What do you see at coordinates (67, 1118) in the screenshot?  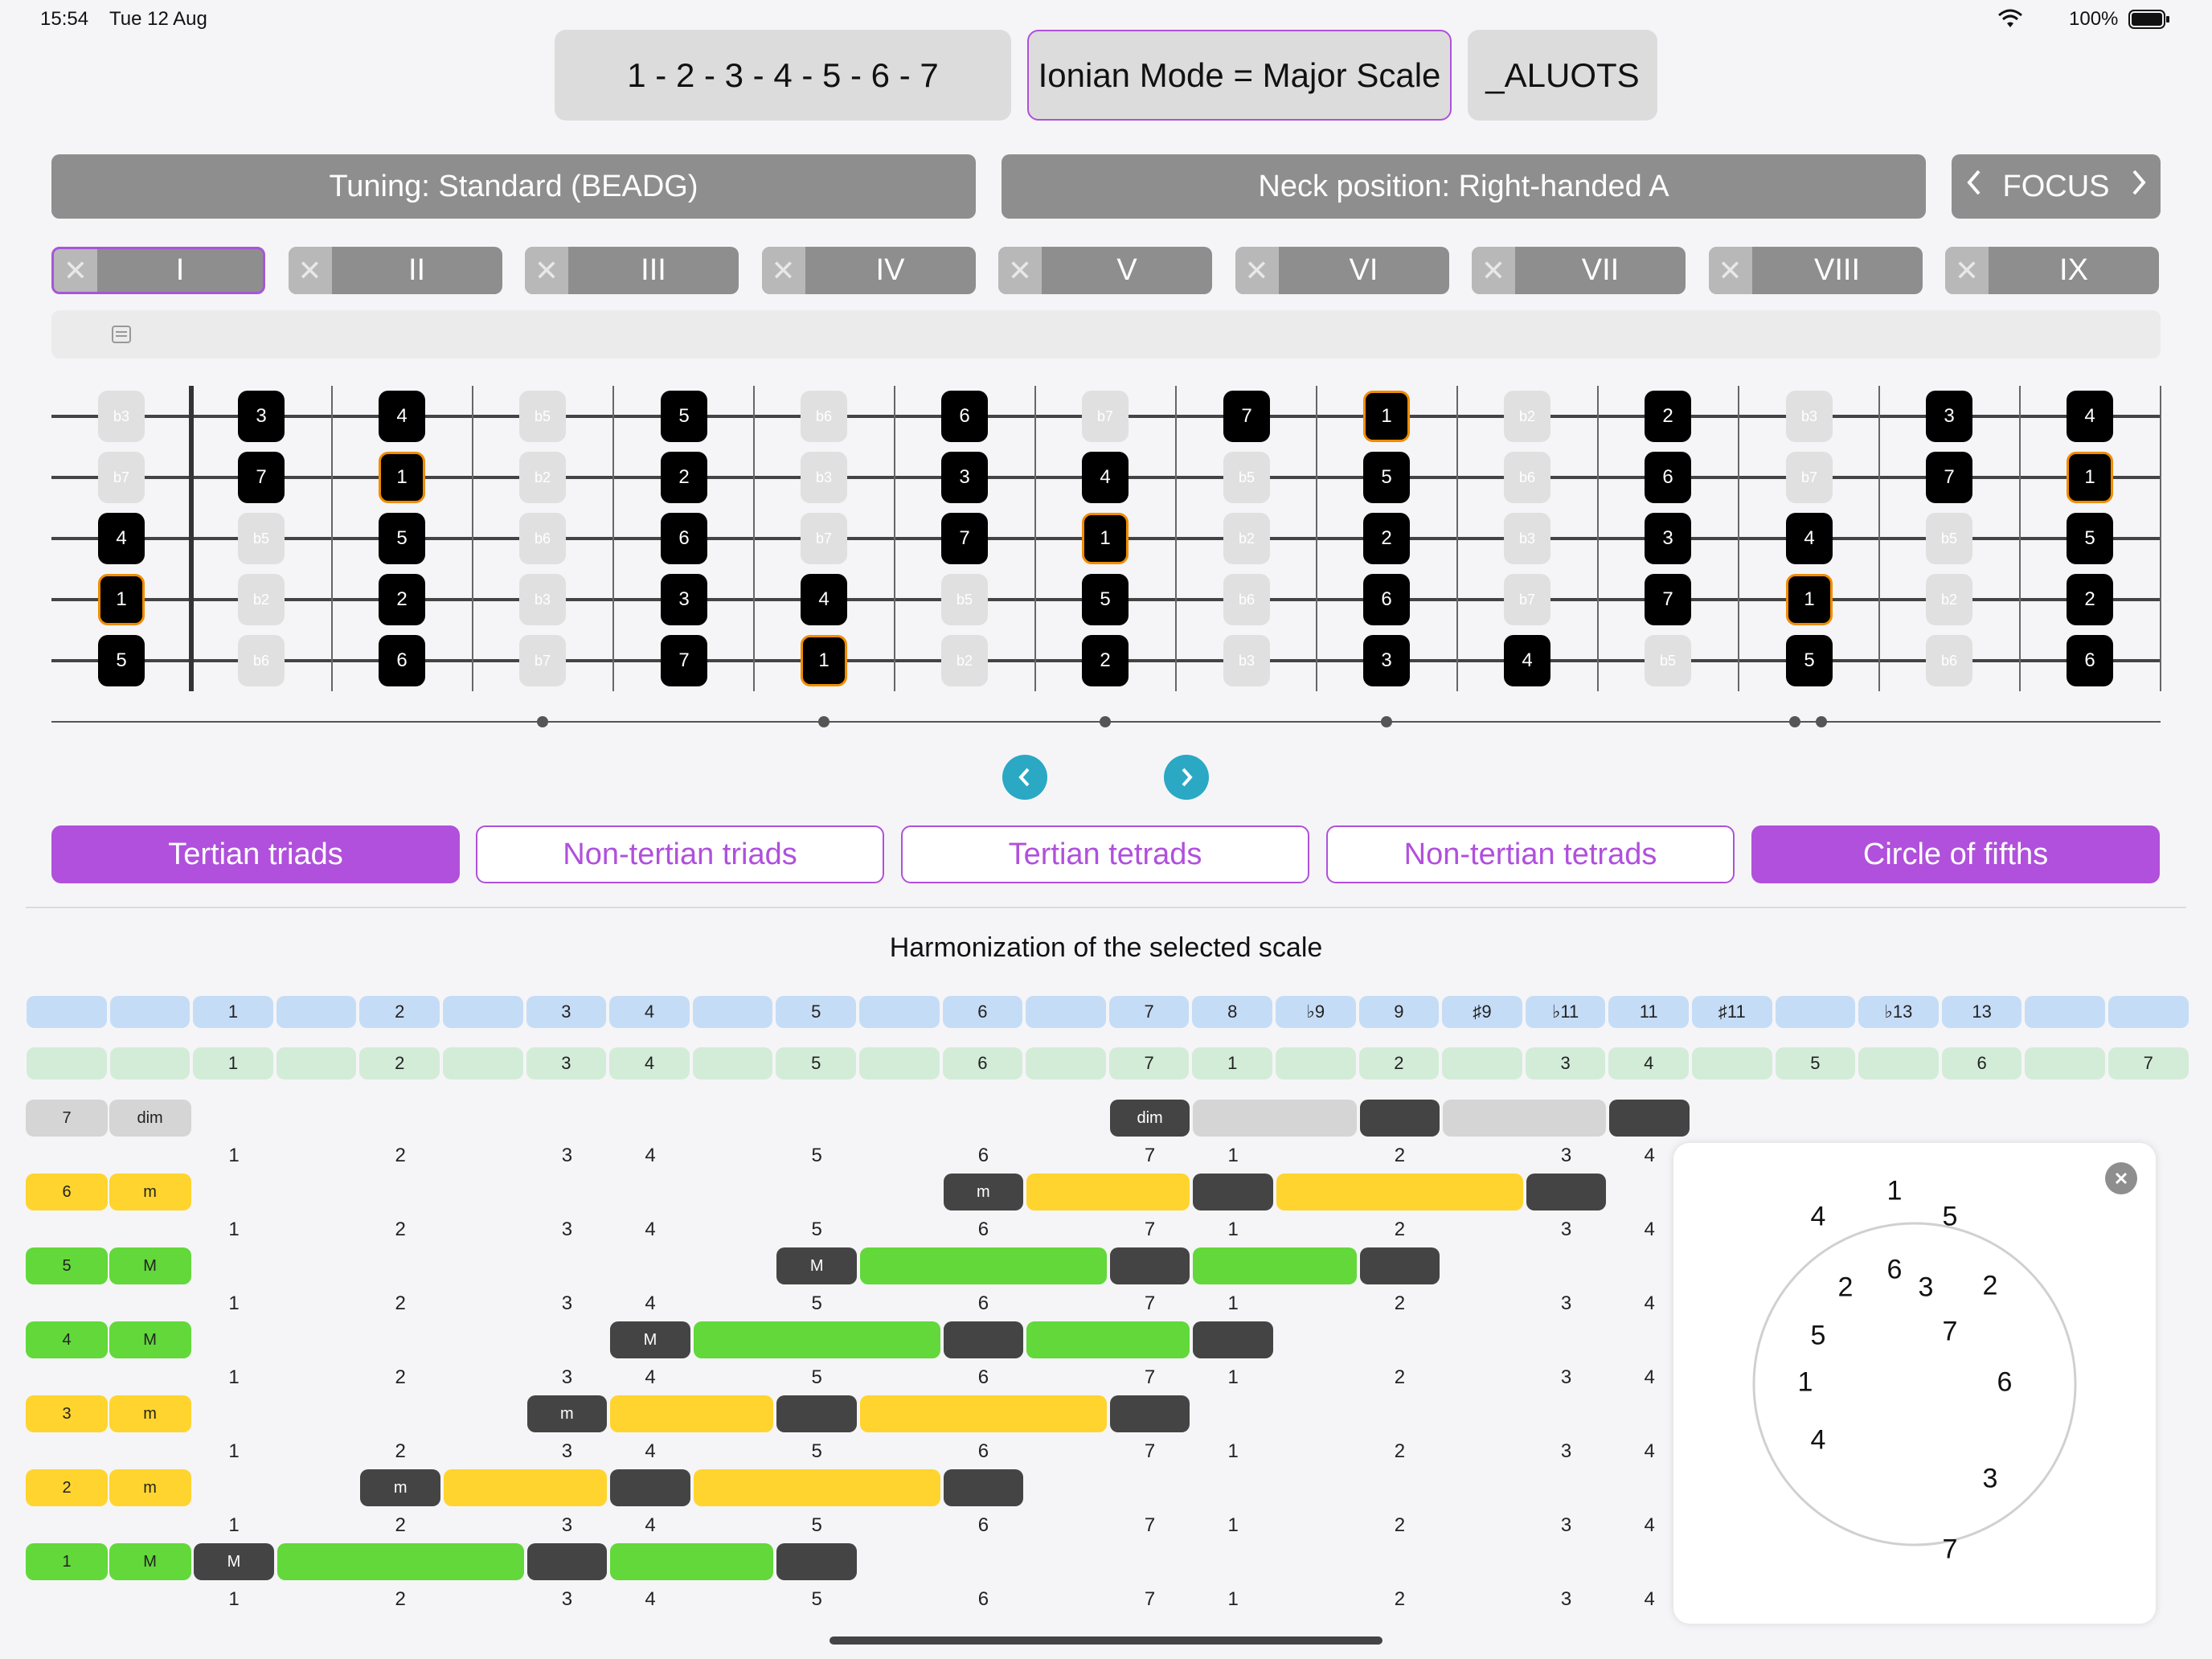 I see `chord-degree-label: 7` at bounding box center [67, 1118].